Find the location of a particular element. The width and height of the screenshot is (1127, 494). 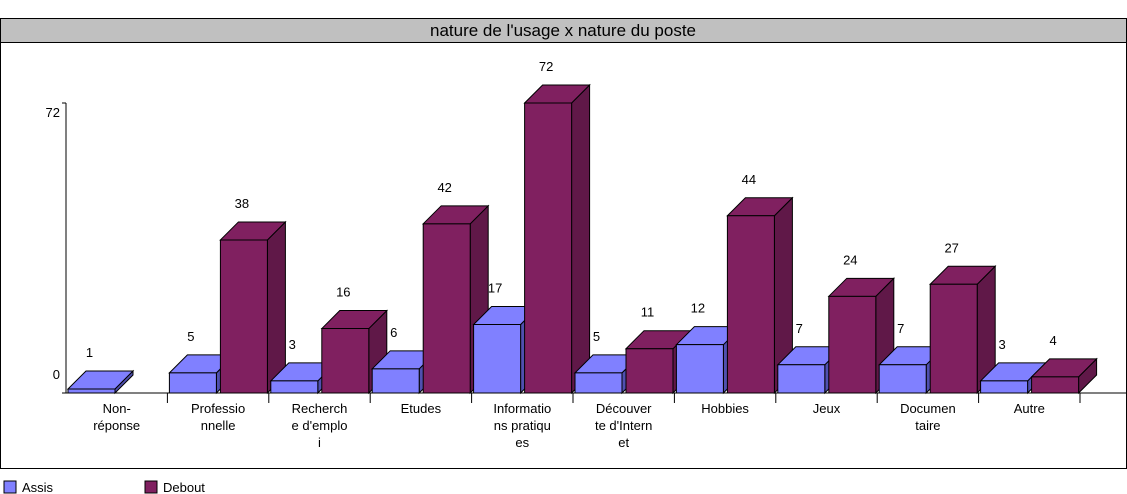

data-label: 6 is located at coordinates (393, 332).